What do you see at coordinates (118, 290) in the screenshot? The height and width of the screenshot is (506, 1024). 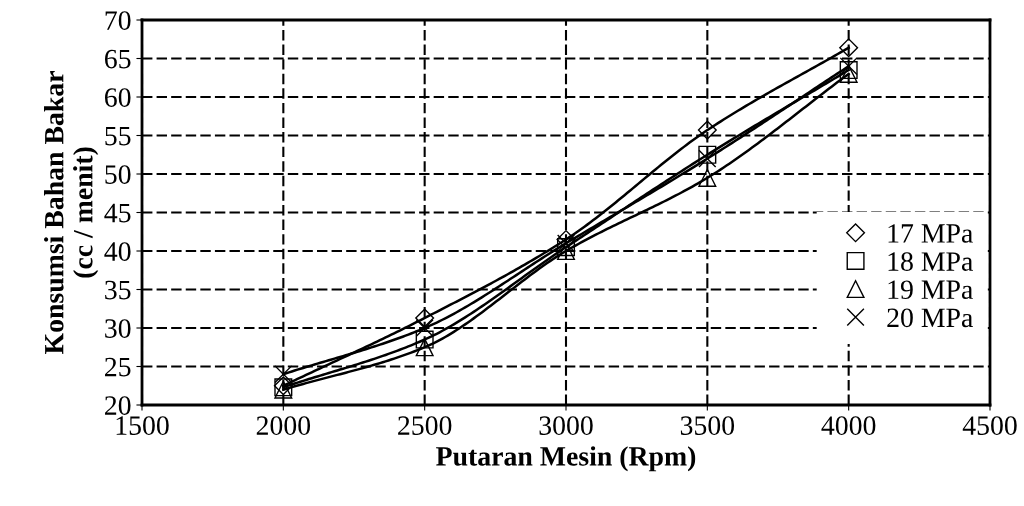 I see `y-tick-label: 35` at bounding box center [118, 290].